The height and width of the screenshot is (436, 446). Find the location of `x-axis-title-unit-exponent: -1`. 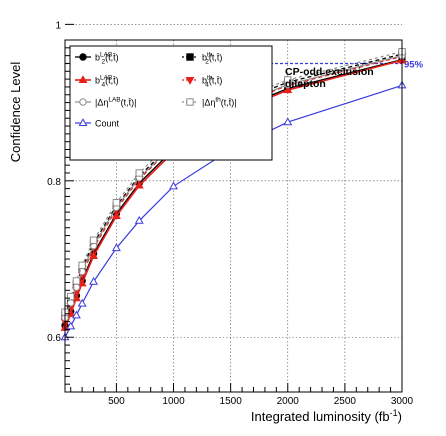

x-axis-title-unit-exponent: -1 is located at coordinates (394, 413).